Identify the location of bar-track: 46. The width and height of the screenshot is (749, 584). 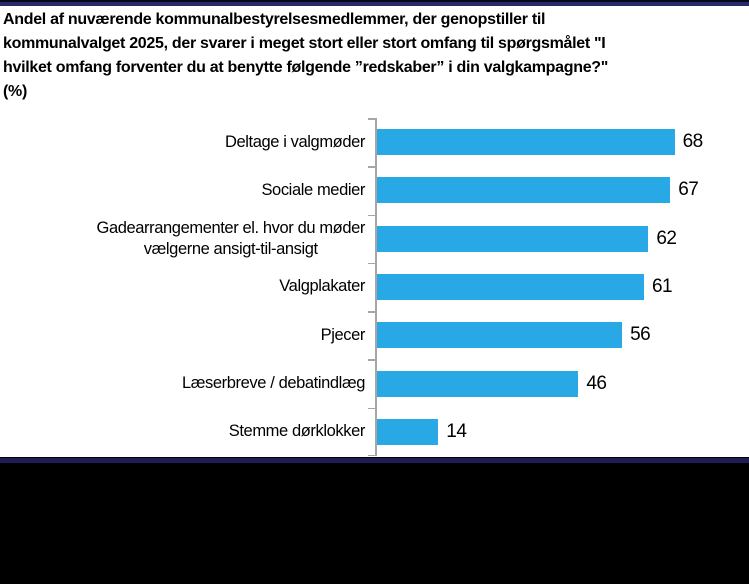
(562, 383).